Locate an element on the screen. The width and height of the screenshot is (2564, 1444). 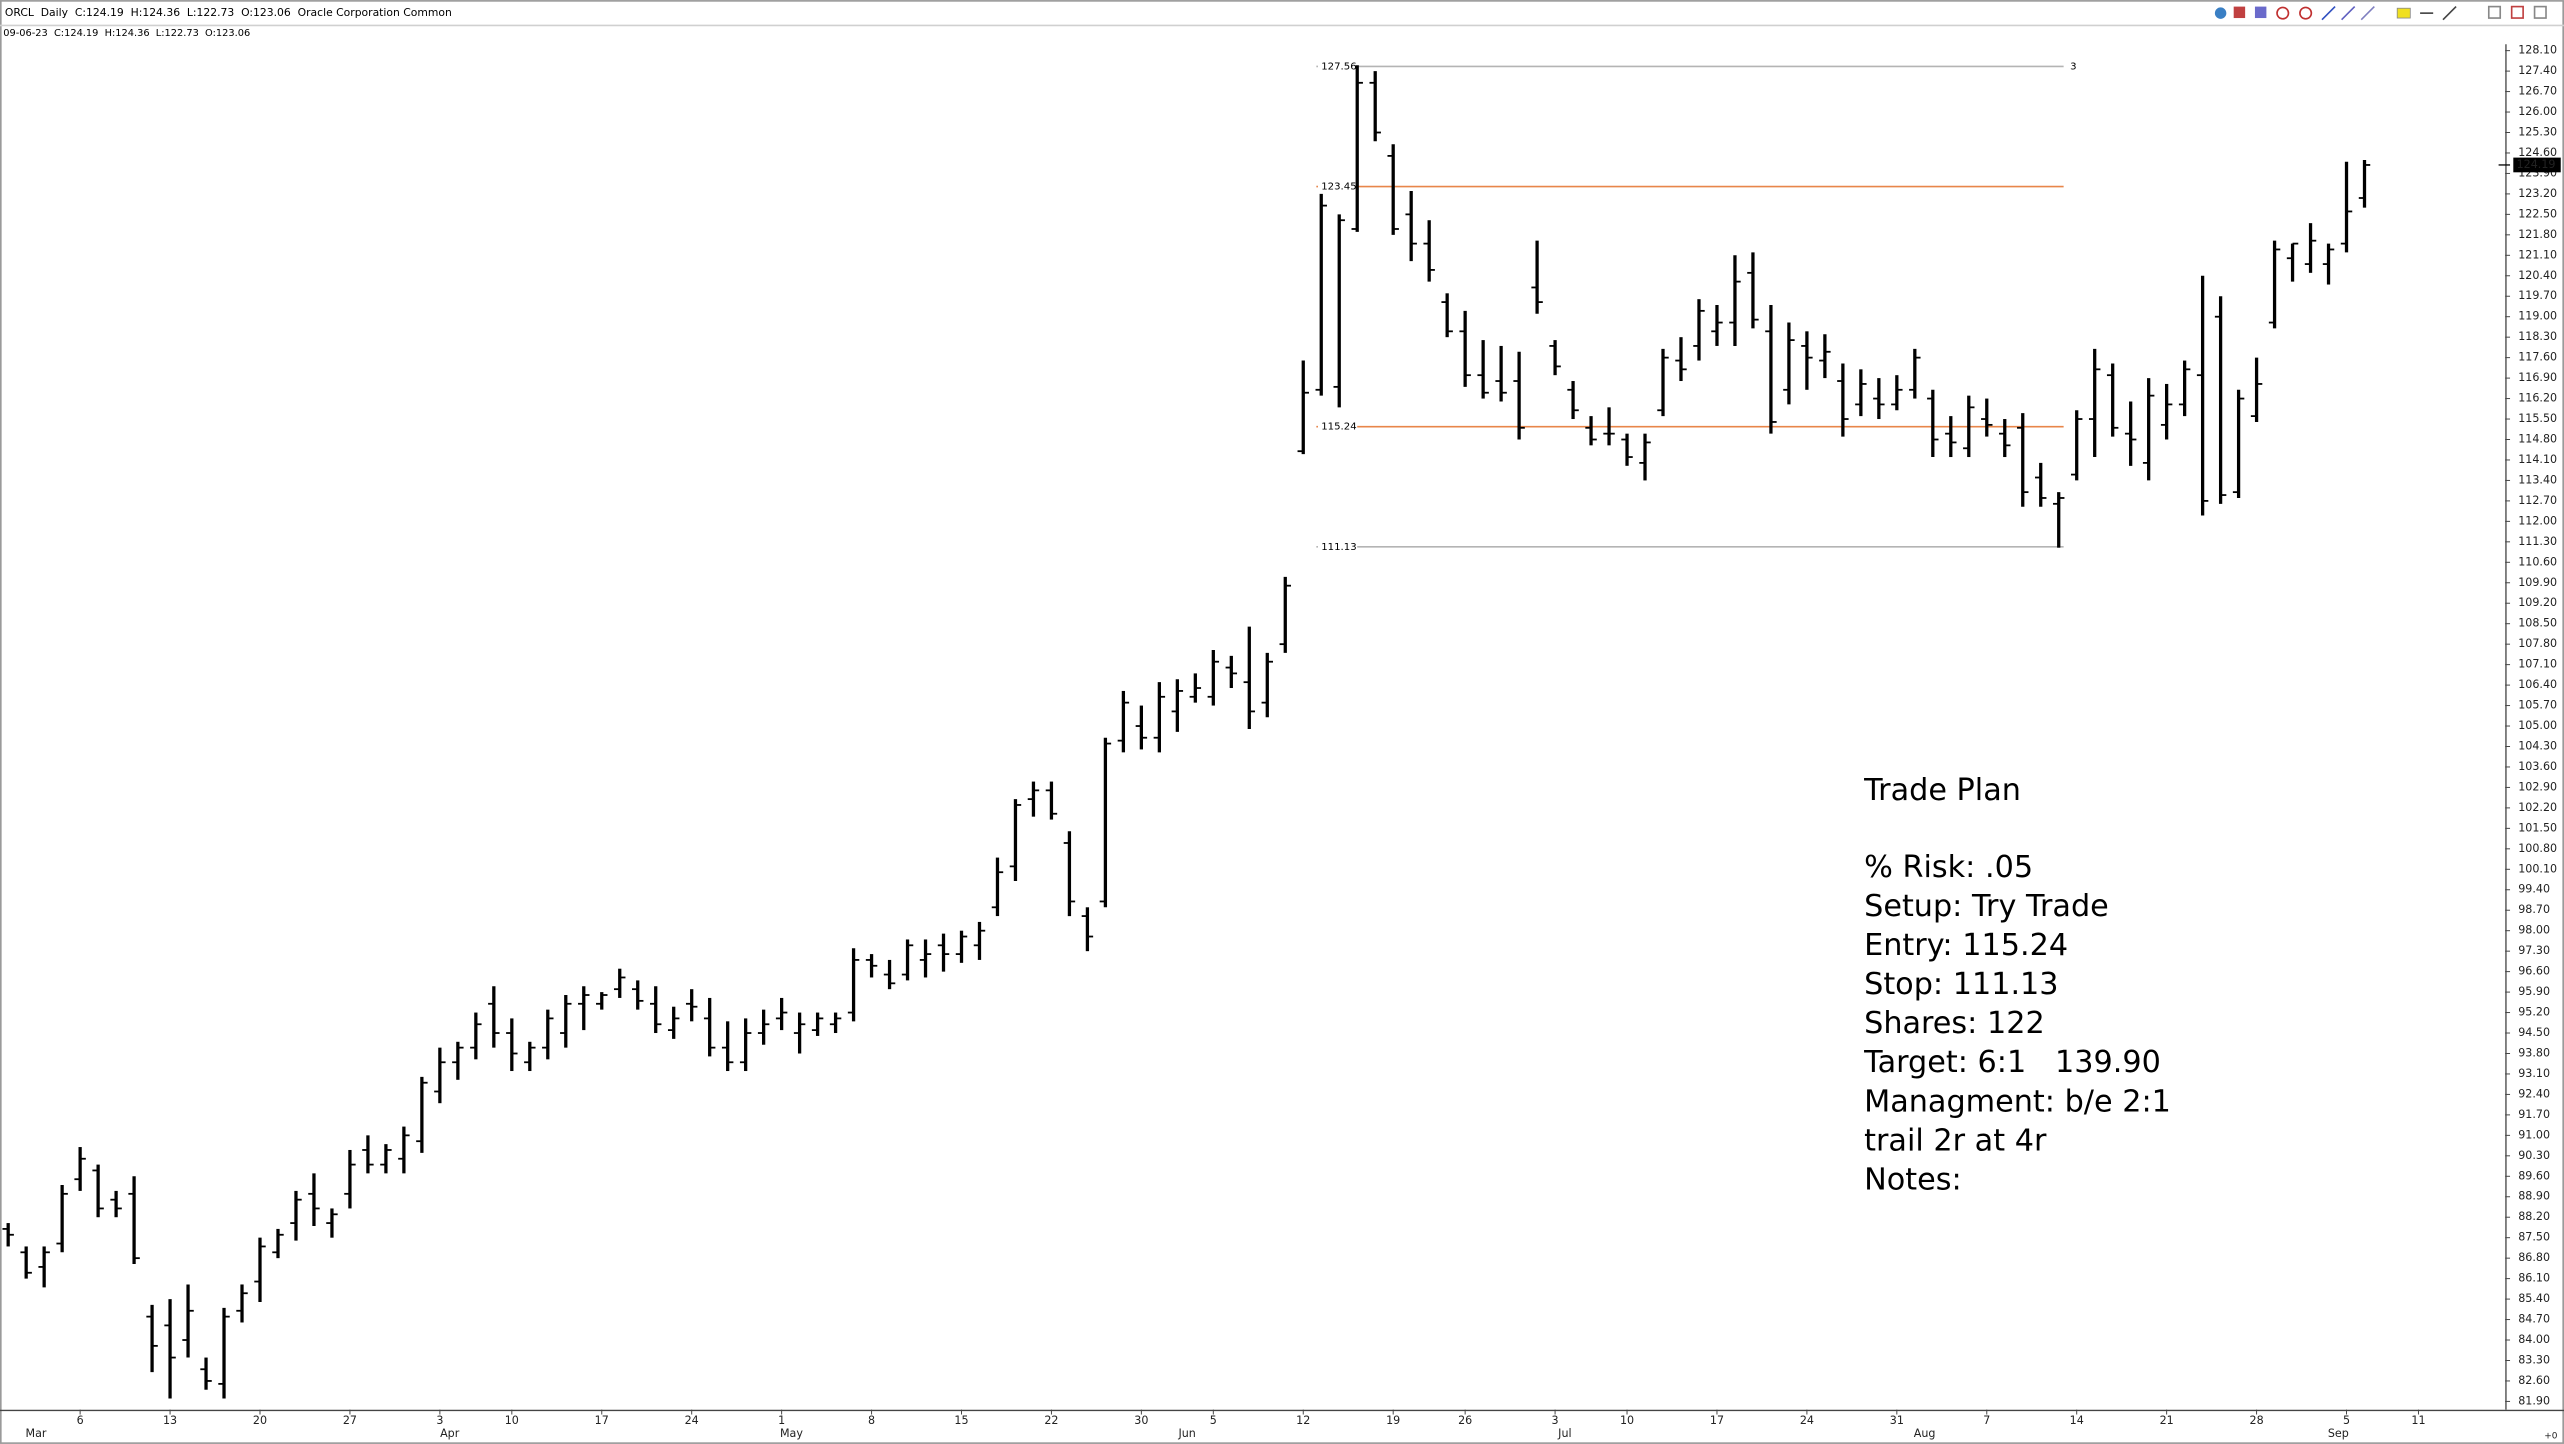
level-note: 3 is located at coordinates (2073, 66).